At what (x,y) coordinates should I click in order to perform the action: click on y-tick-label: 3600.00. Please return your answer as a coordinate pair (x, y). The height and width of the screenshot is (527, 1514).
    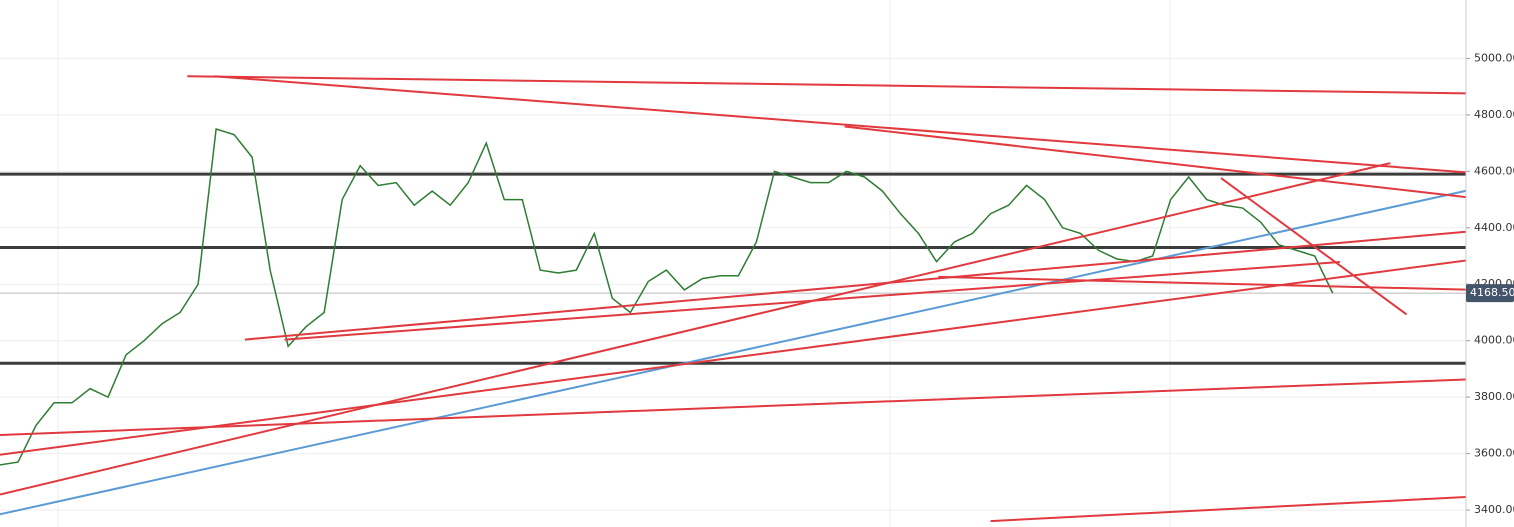
    Looking at the image, I should click on (1494, 453).